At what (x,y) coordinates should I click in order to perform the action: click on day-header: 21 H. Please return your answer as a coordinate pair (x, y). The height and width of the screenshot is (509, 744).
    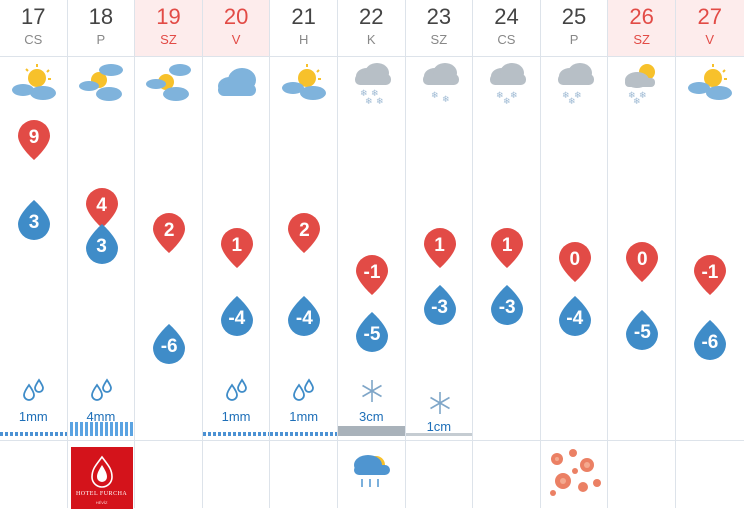
    Looking at the image, I should click on (303, 28).